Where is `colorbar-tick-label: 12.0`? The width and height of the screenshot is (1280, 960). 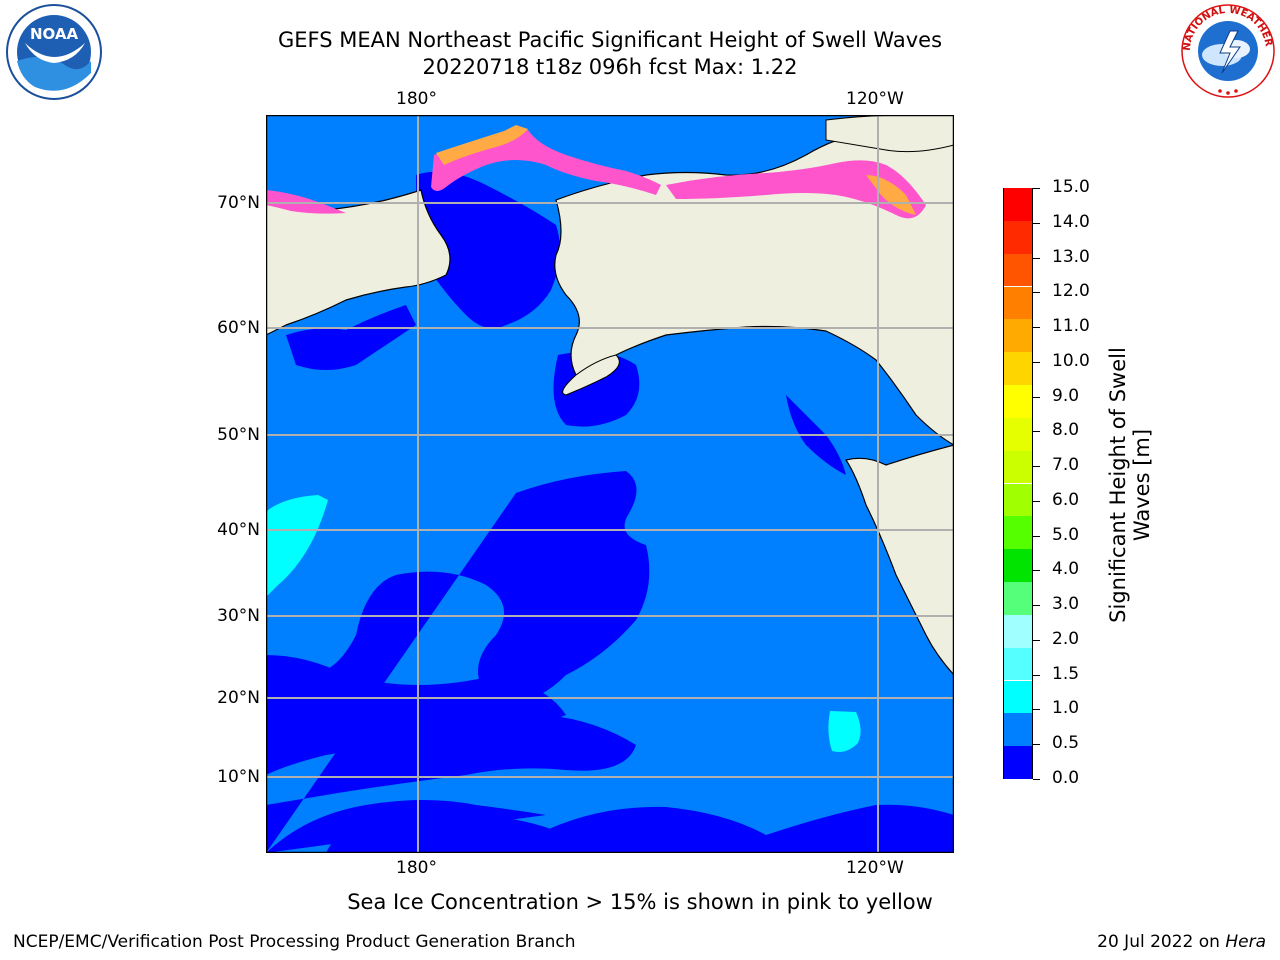
colorbar-tick-label: 12.0 is located at coordinates (1071, 291).